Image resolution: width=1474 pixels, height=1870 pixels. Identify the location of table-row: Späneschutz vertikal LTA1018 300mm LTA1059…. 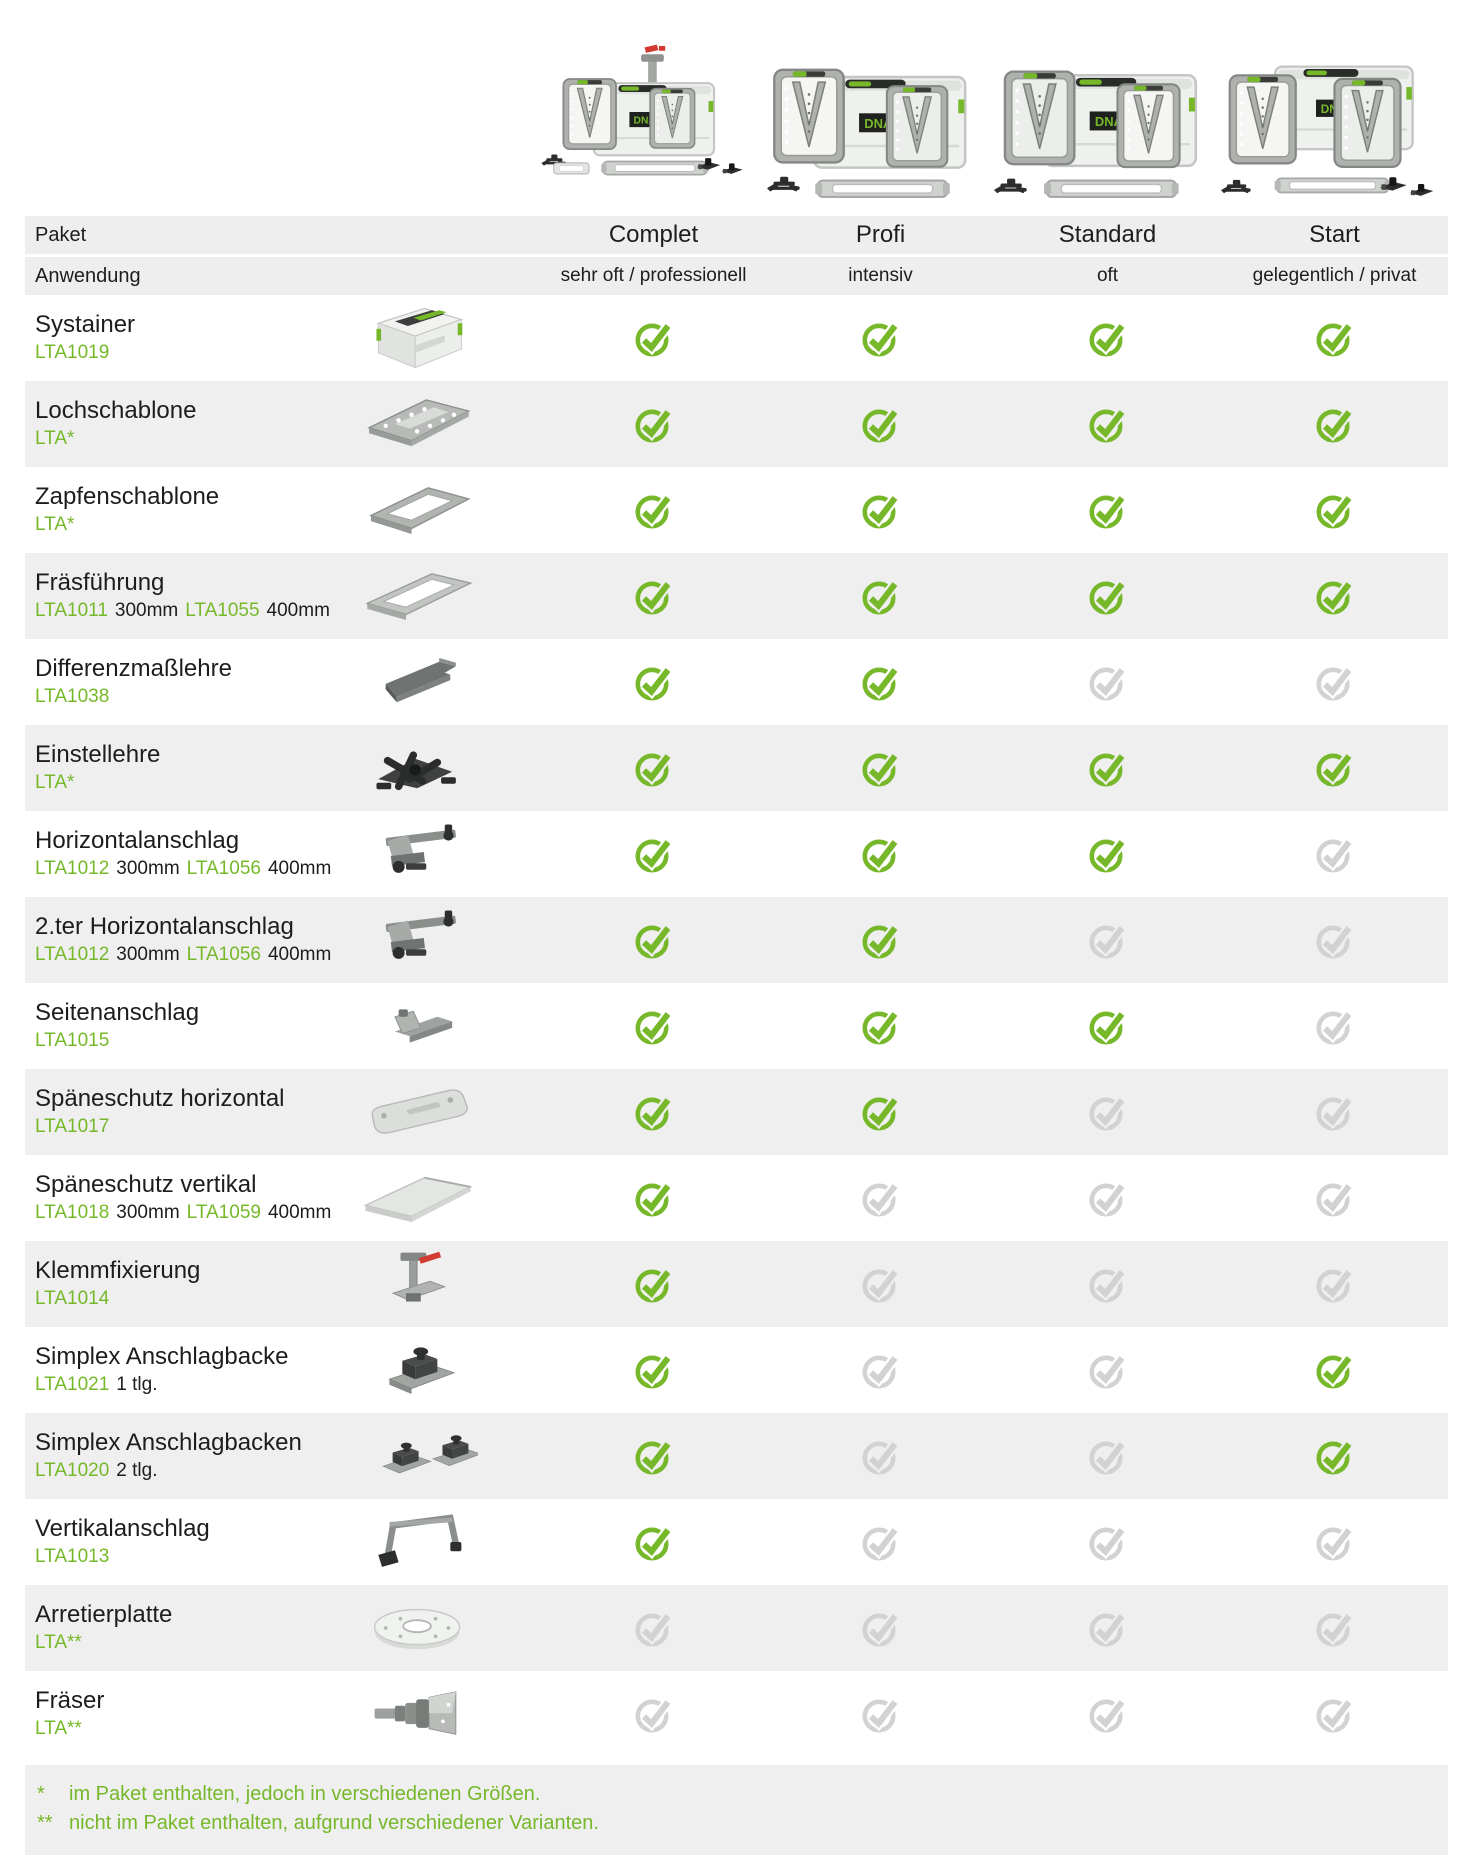
(736, 1198).